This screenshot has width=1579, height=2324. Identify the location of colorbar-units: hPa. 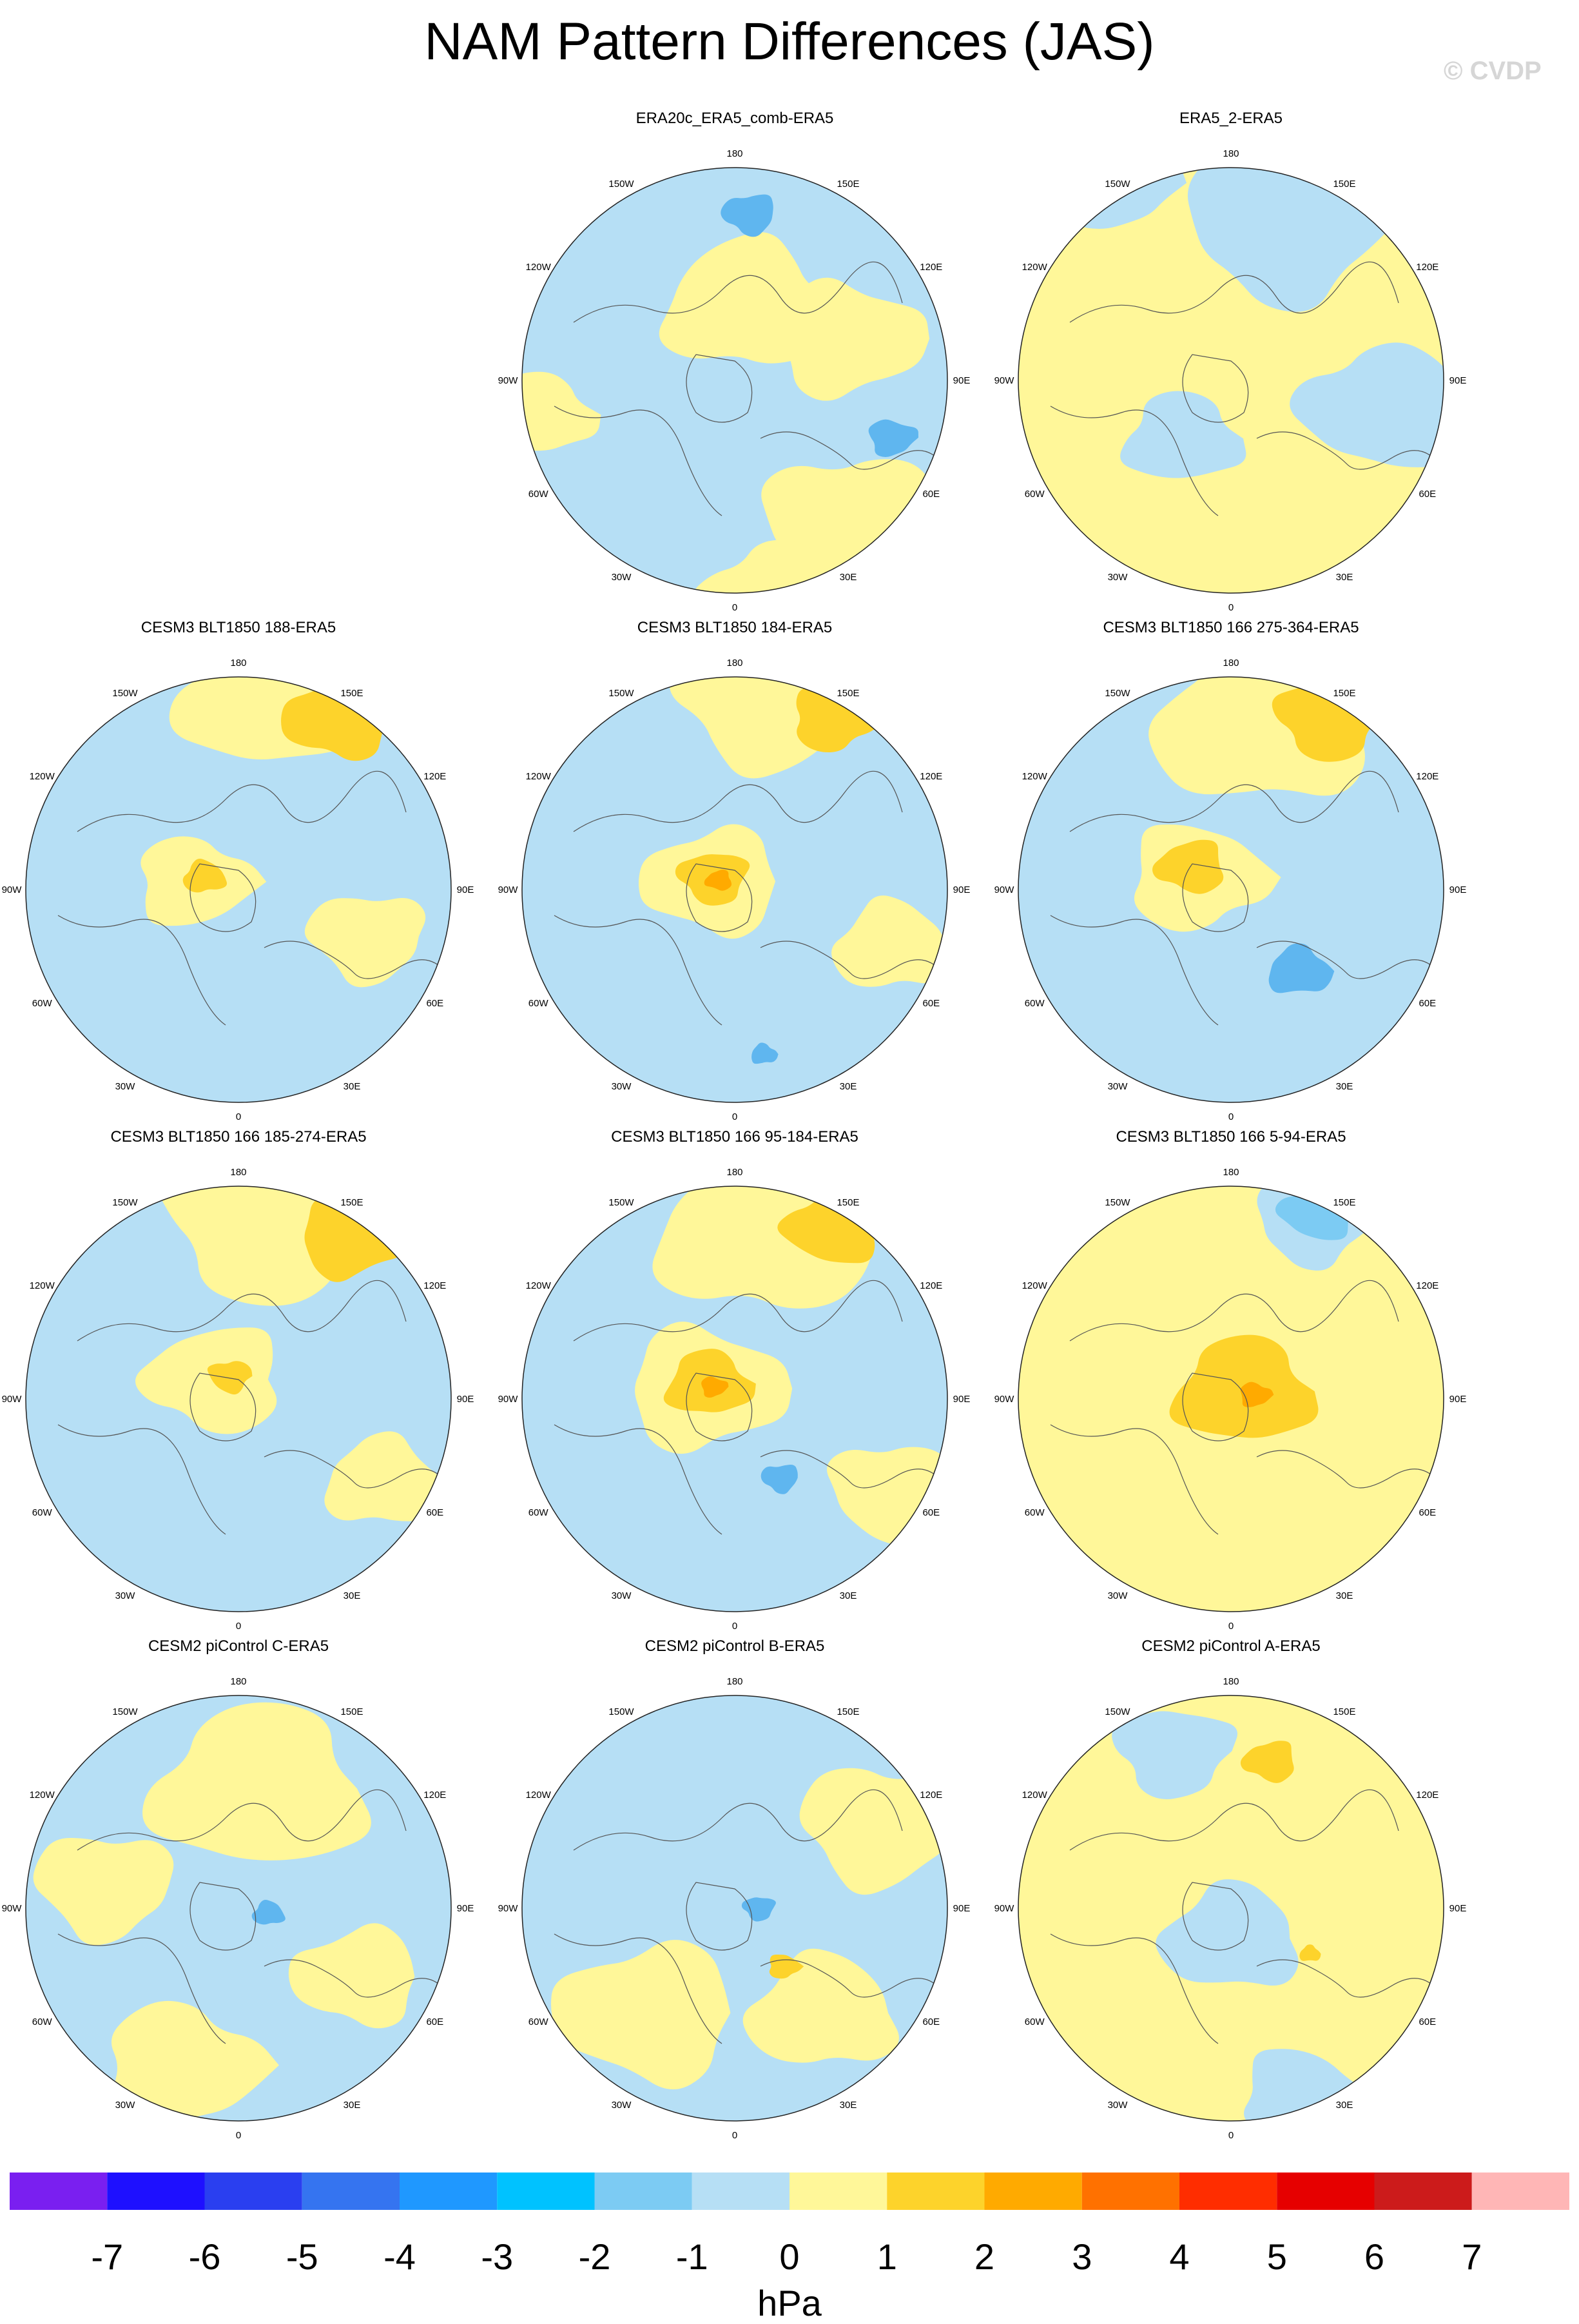
(789, 2303).